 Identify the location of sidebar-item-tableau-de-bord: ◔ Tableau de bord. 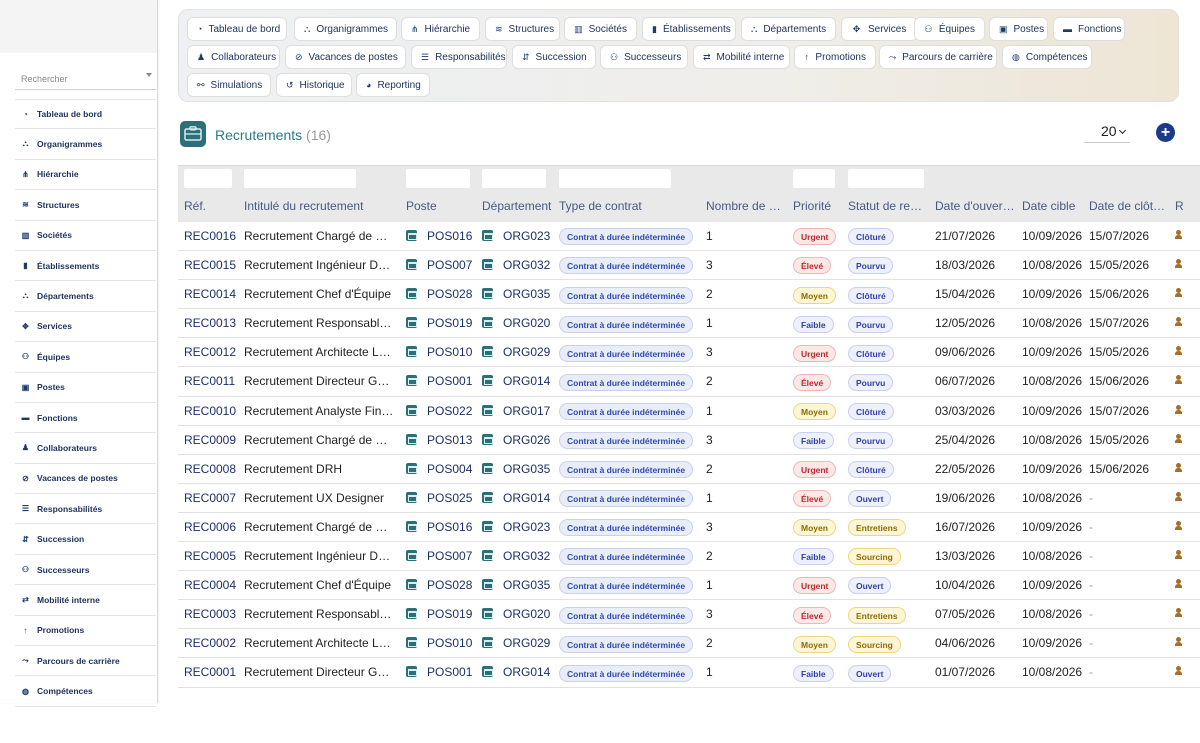
(85, 114).